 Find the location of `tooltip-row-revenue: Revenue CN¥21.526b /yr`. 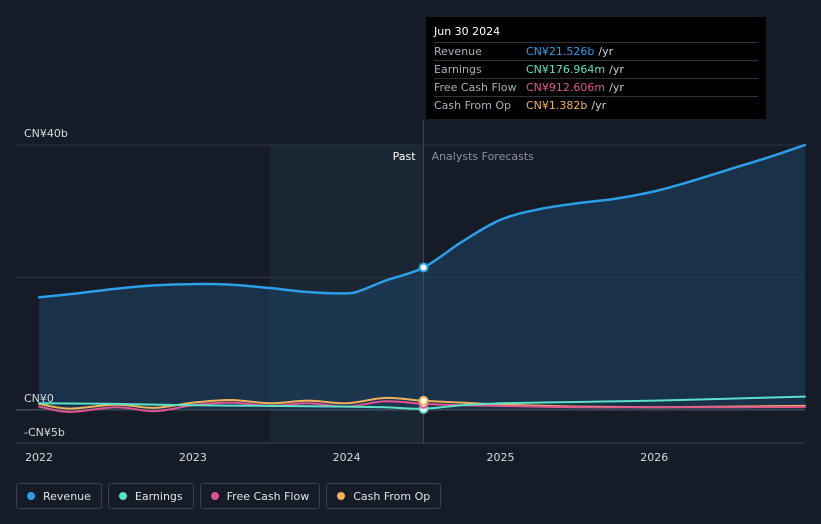

tooltip-row-revenue: Revenue CN¥21.526b /yr is located at coordinates (596, 51).